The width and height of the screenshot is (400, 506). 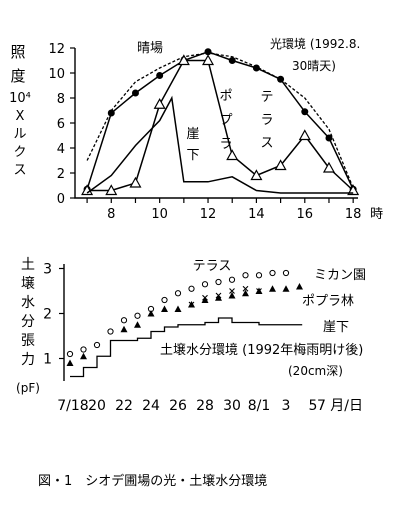 I want to click on chart2-x-tick-label: 20, so click(x=97, y=406).